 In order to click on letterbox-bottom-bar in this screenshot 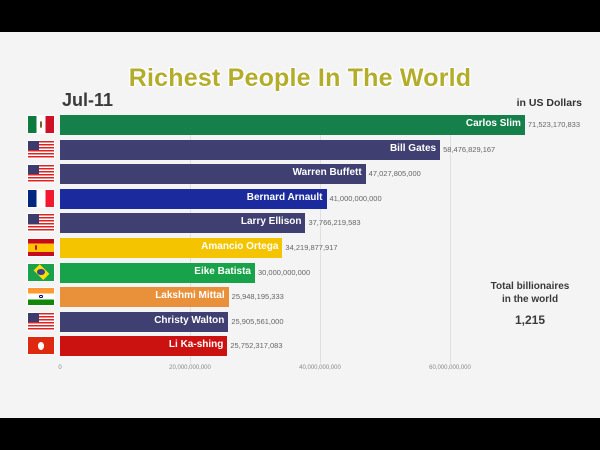, I will do `click(300, 434)`.